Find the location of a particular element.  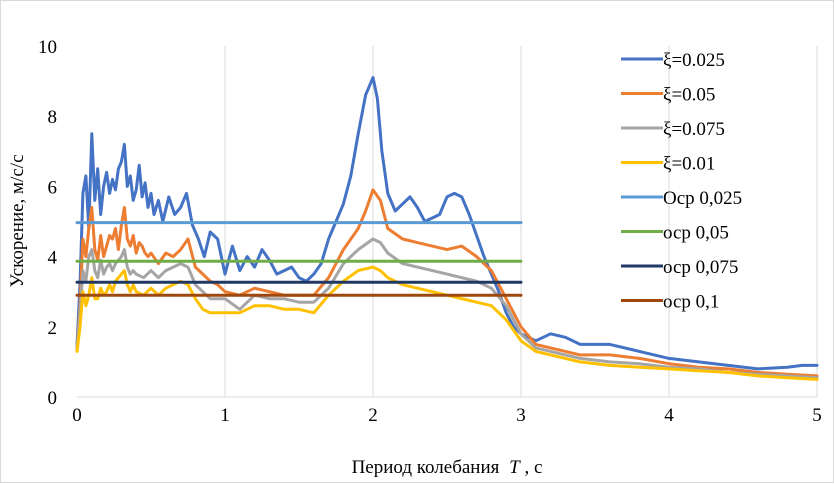

x-tick-label: 4 is located at coordinates (669, 415).